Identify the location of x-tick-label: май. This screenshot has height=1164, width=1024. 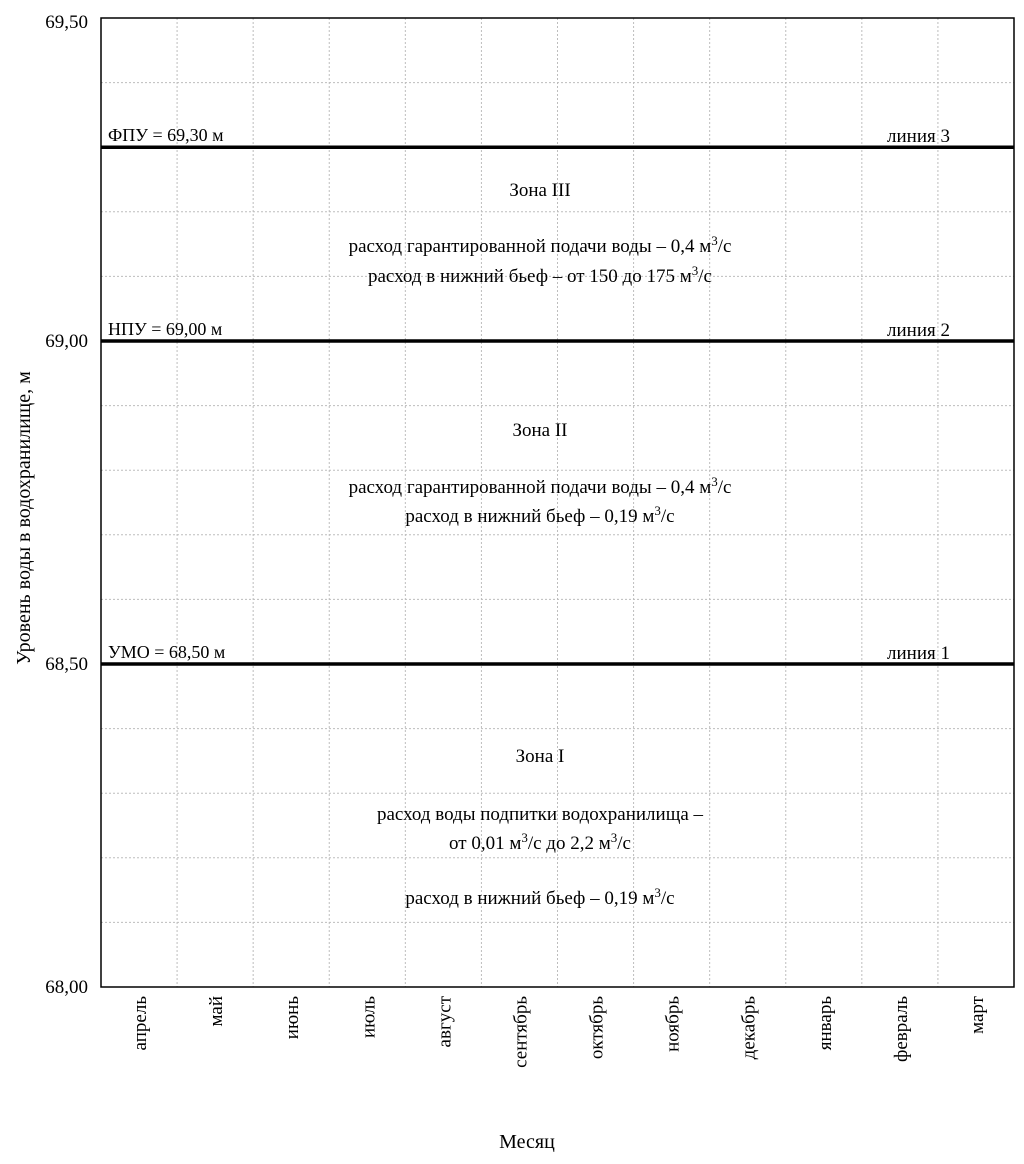
(216, 1011).